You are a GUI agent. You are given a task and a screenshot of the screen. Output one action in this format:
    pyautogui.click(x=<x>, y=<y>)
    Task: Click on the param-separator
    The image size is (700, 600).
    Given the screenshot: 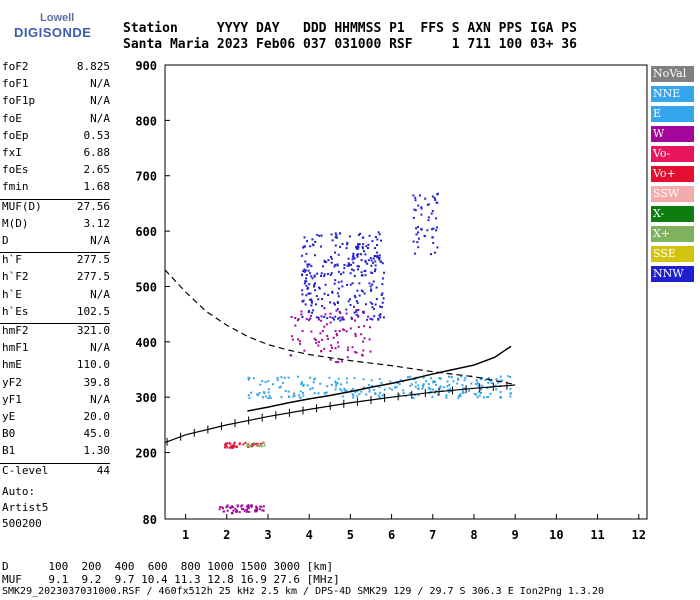 What is the action you would take?
    pyautogui.click(x=55, y=253)
    